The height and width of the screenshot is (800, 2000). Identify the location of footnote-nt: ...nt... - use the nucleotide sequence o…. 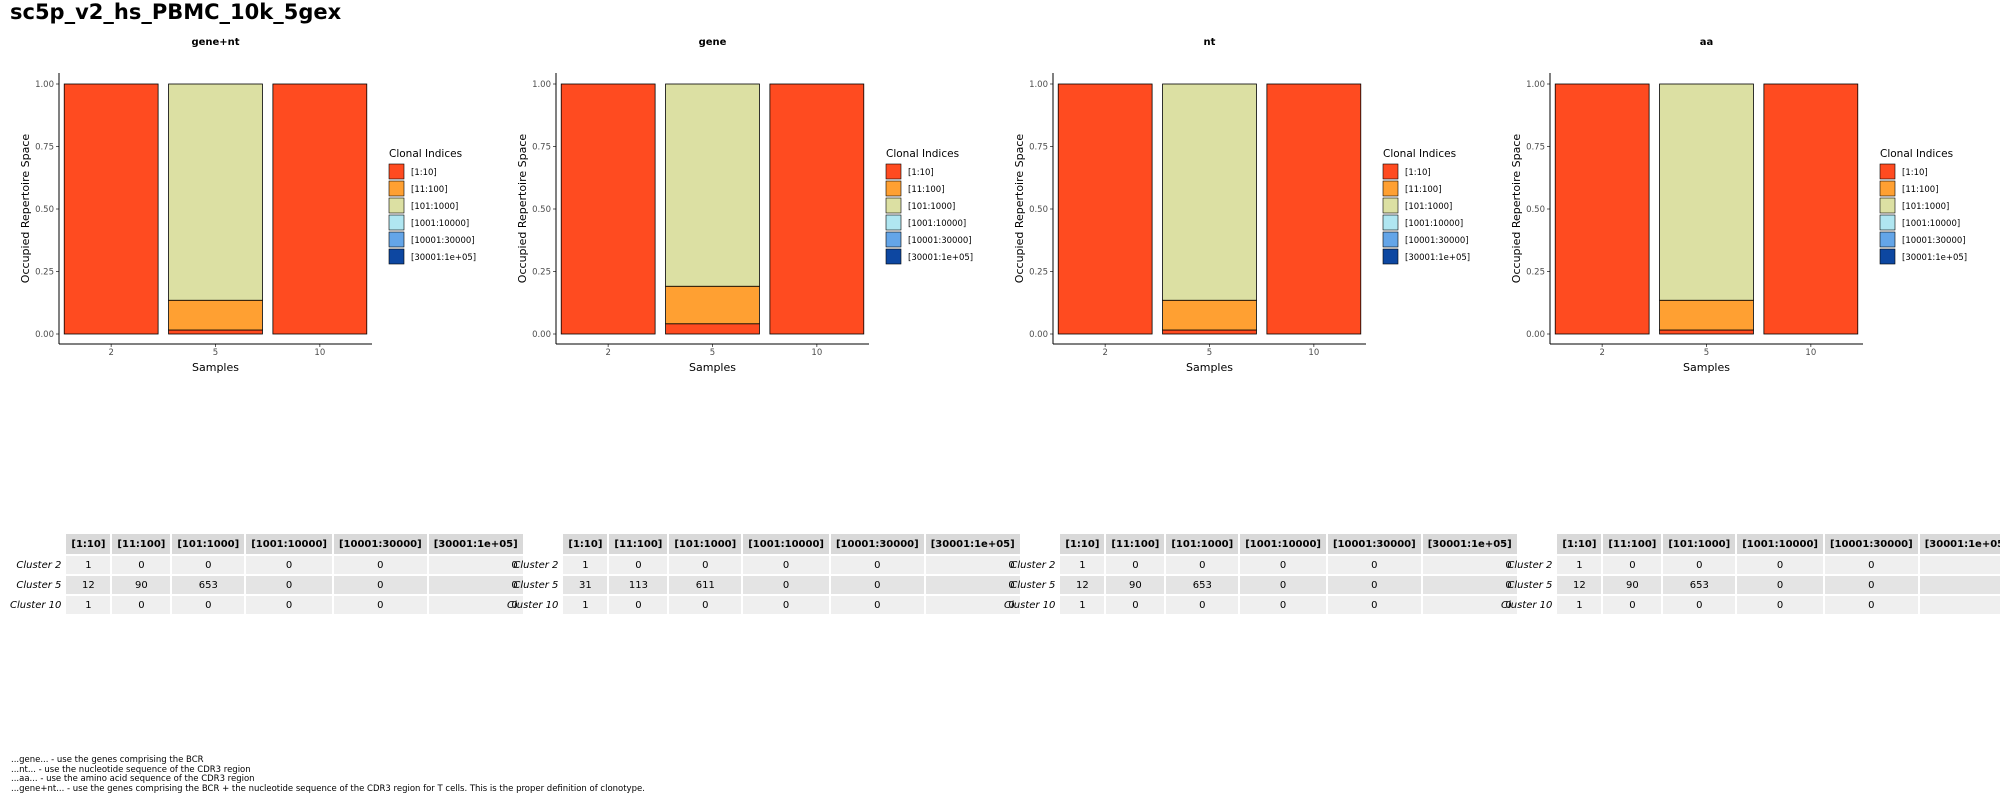
(131, 769).